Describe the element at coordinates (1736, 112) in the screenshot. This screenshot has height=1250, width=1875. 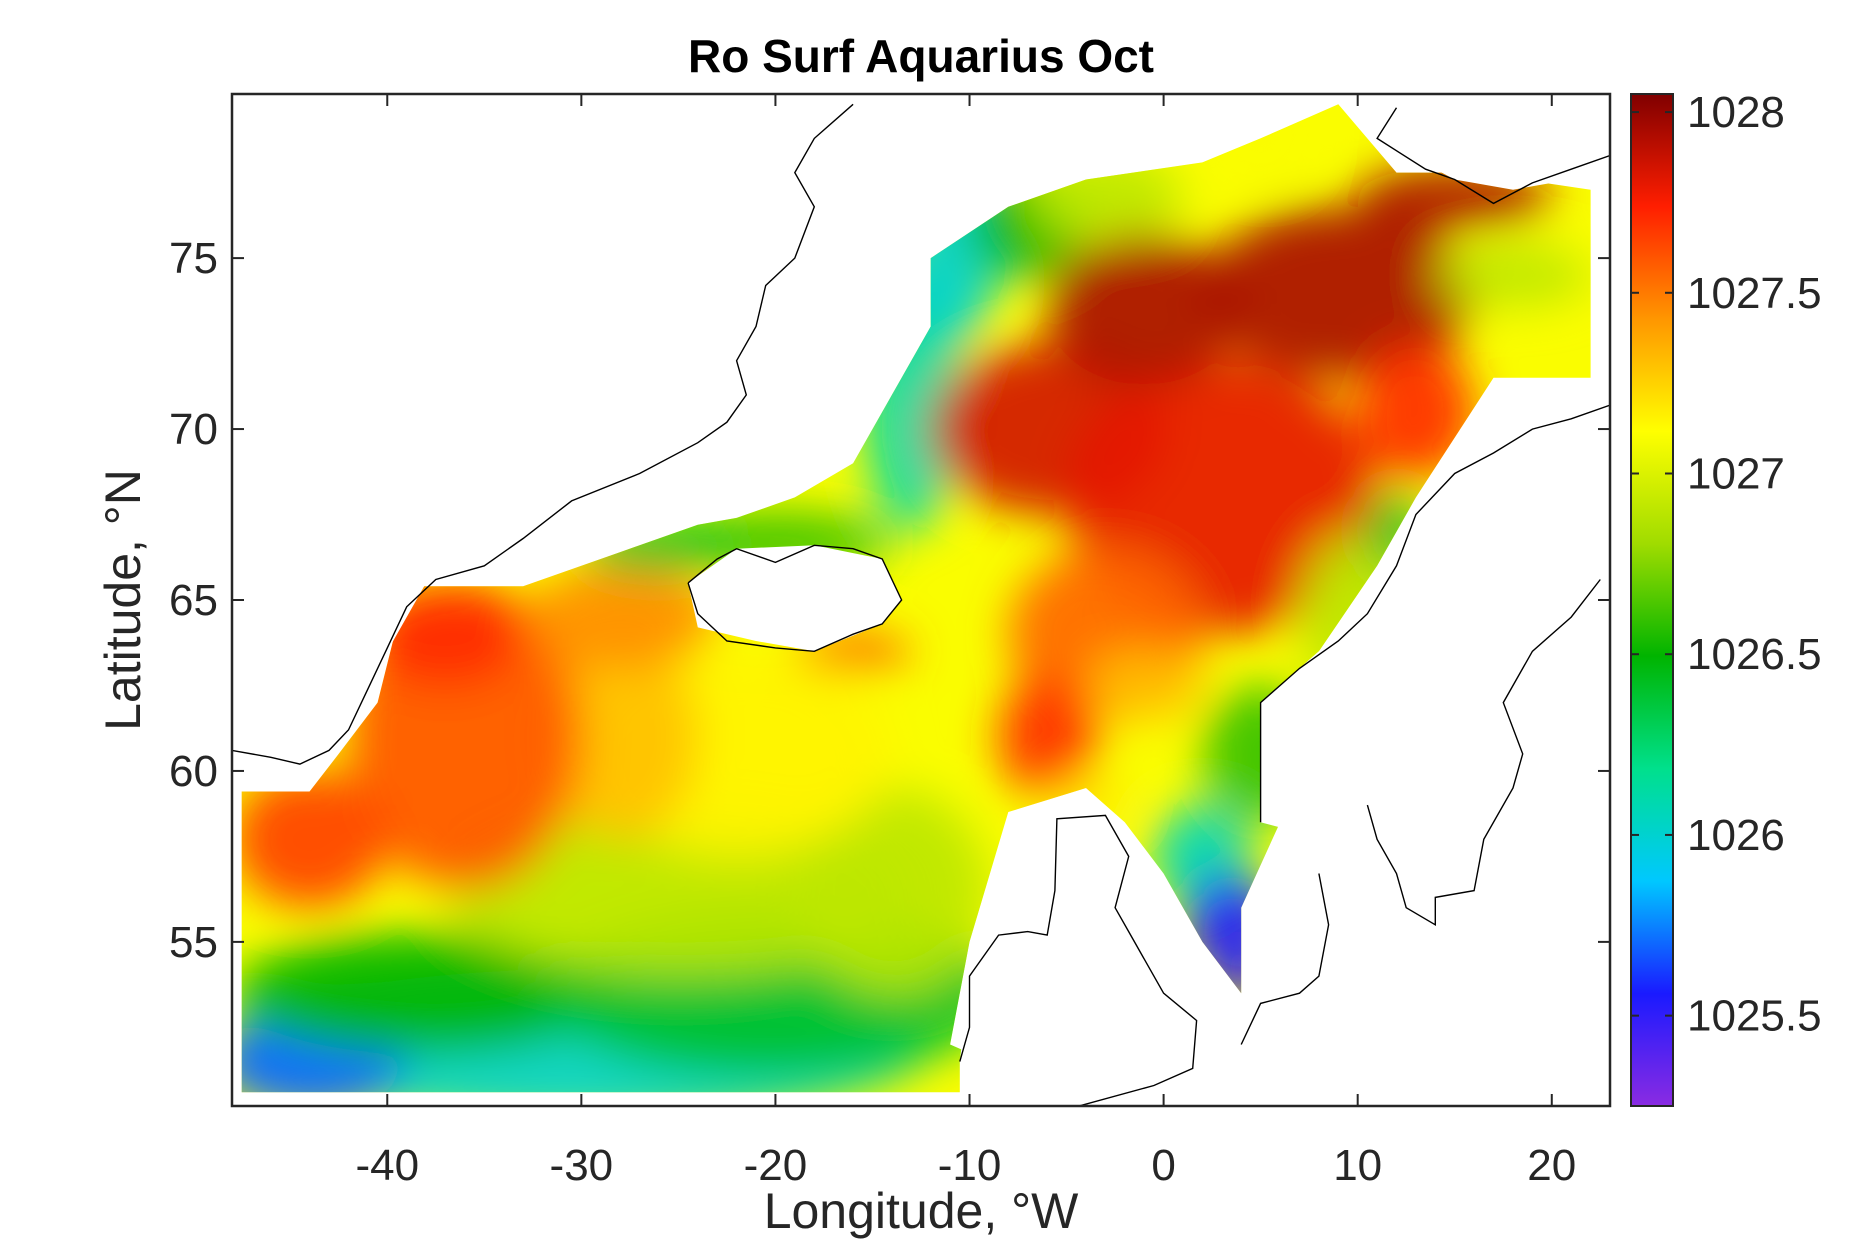
I see `colorbar-tick-label: 1028` at that location.